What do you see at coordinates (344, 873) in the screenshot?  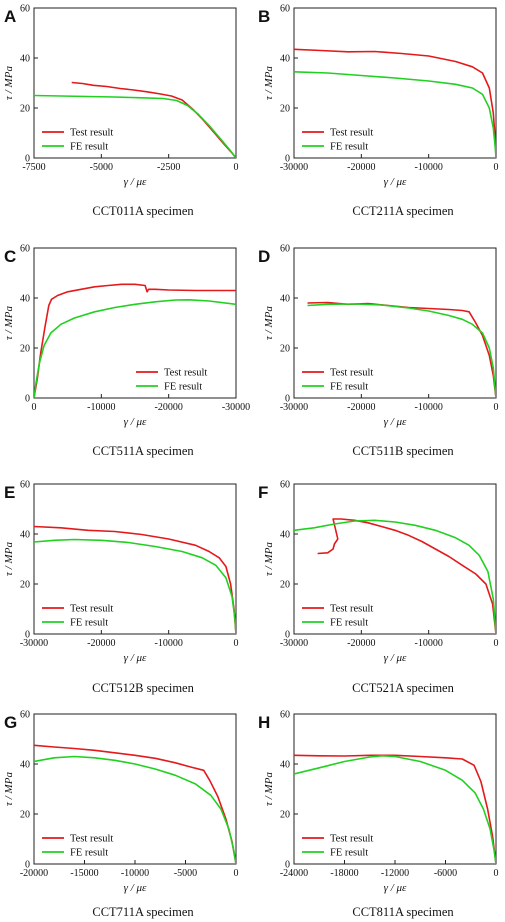 I see `x-tick-label: -18000` at bounding box center [344, 873].